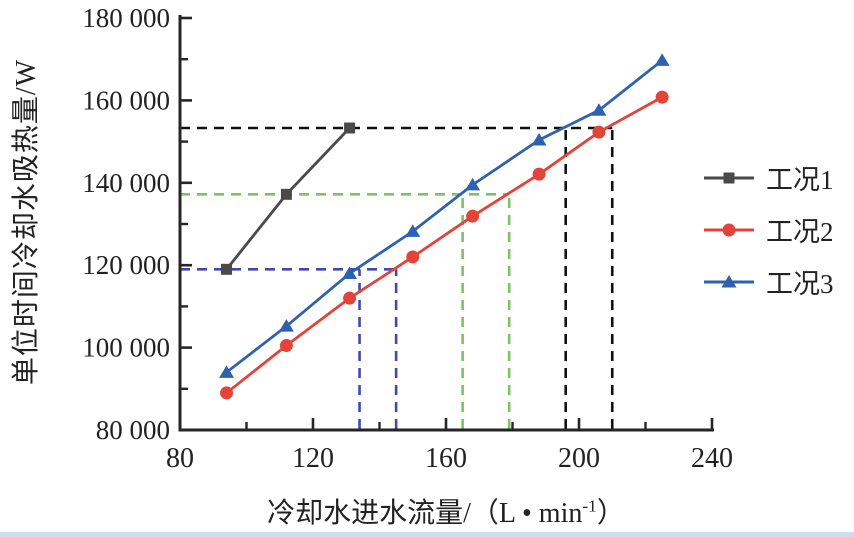  What do you see at coordinates (26, 222) in the screenshot?
I see `y-axis-title: 单位时间冷却水吸热量/W` at bounding box center [26, 222].